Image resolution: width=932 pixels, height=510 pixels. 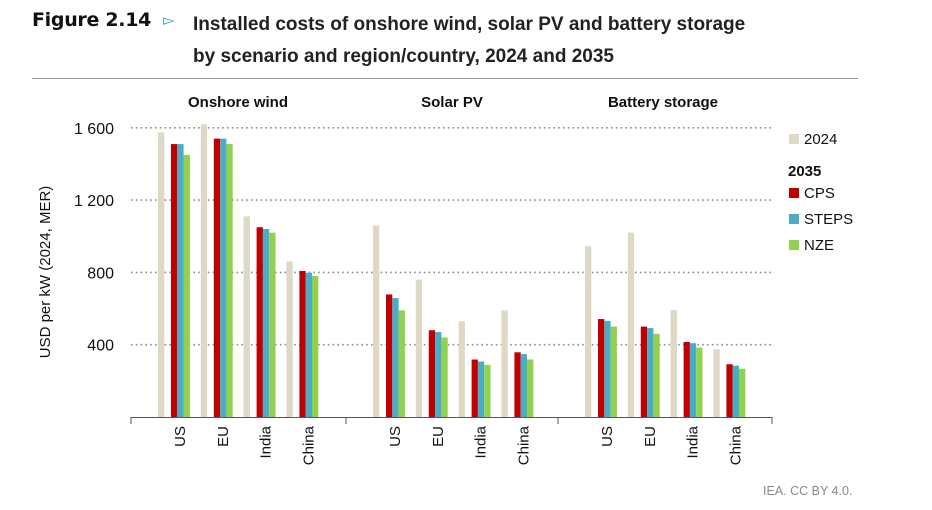 What do you see at coordinates (794, 219) in the screenshot?
I see `legend-swatch-steps` at bounding box center [794, 219].